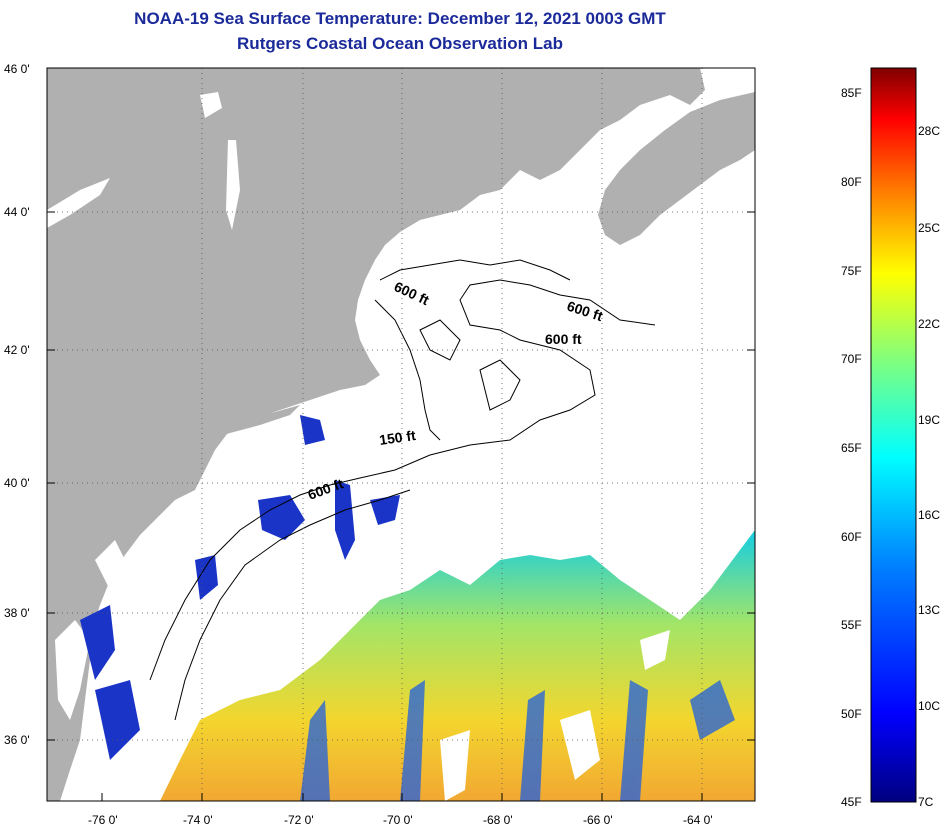  I want to click on celsius-label: 19C, so click(929, 420).